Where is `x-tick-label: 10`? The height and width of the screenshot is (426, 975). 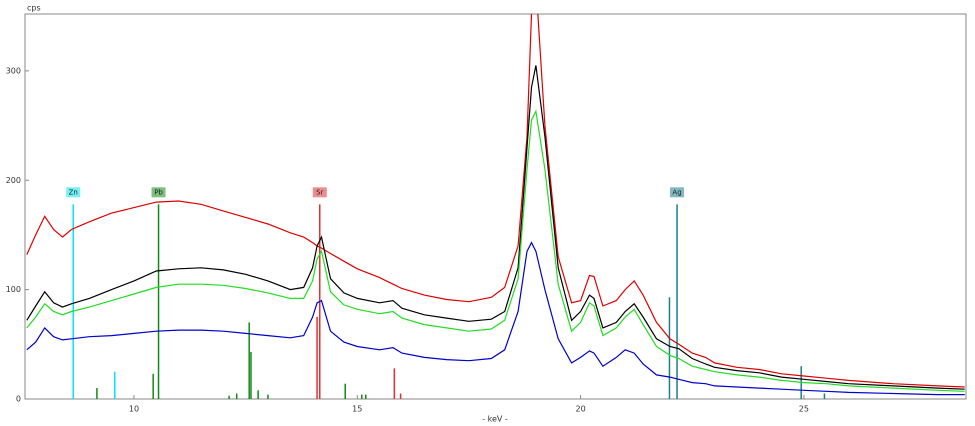
x-tick-label: 10 is located at coordinates (134, 409).